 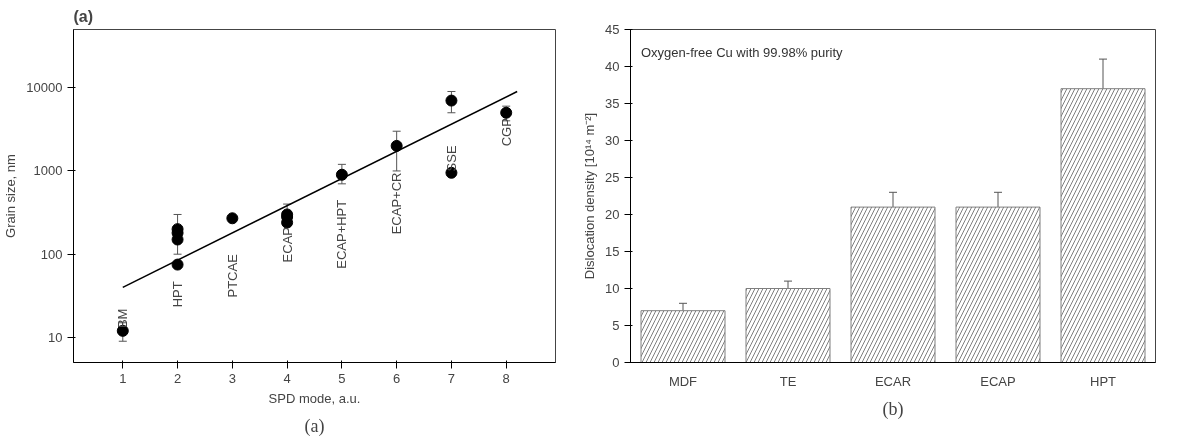 What do you see at coordinates (83, 16) in the screenshot?
I see `chart-title: (a)` at bounding box center [83, 16].